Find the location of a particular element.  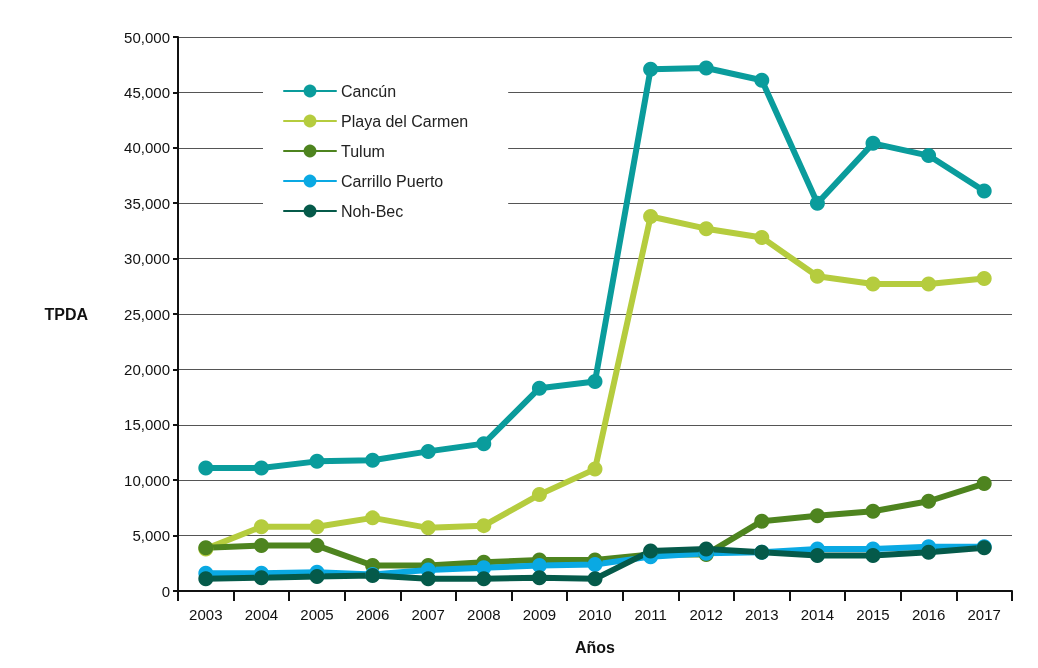

x-tick-label: 2006 is located at coordinates (372, 614).